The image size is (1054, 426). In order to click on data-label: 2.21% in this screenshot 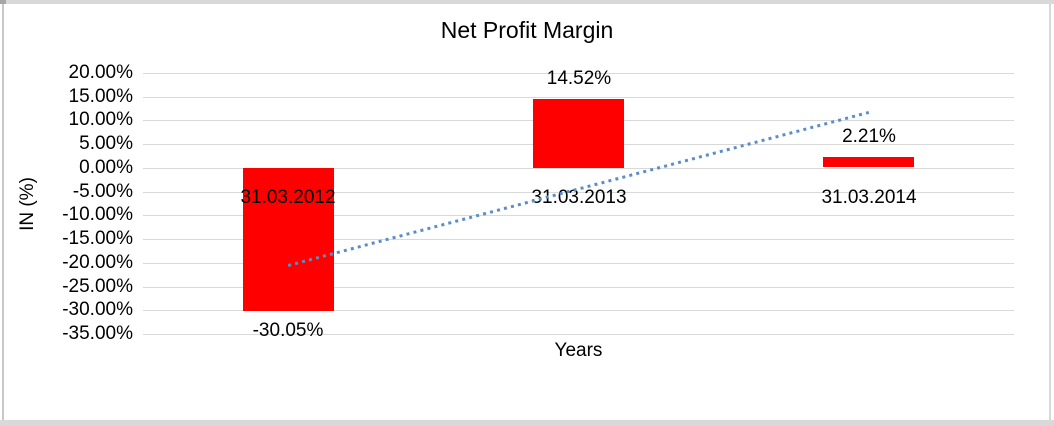, I will do `click(869, 136)`.